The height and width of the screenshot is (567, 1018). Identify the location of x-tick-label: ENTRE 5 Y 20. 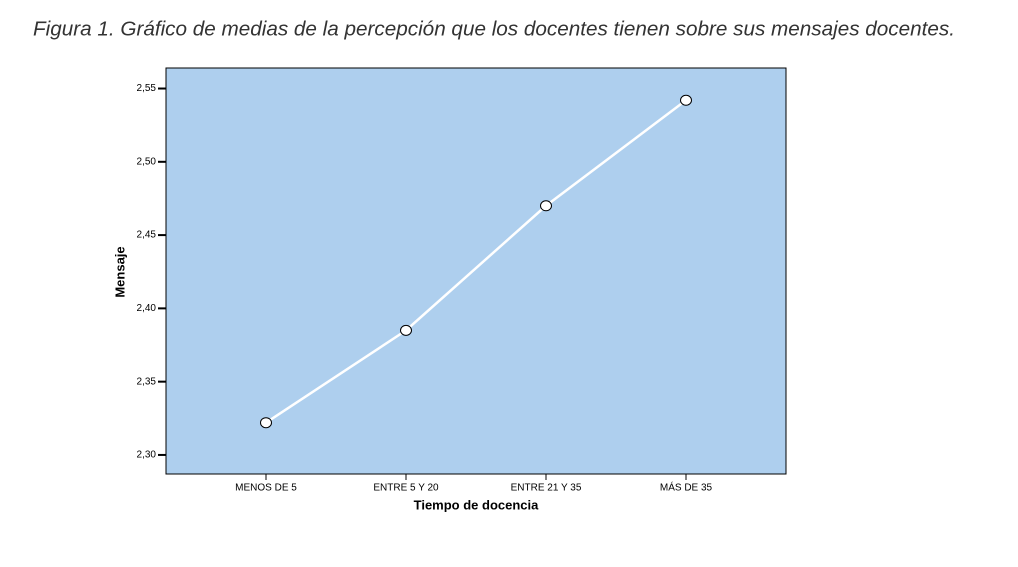
(406, 488).